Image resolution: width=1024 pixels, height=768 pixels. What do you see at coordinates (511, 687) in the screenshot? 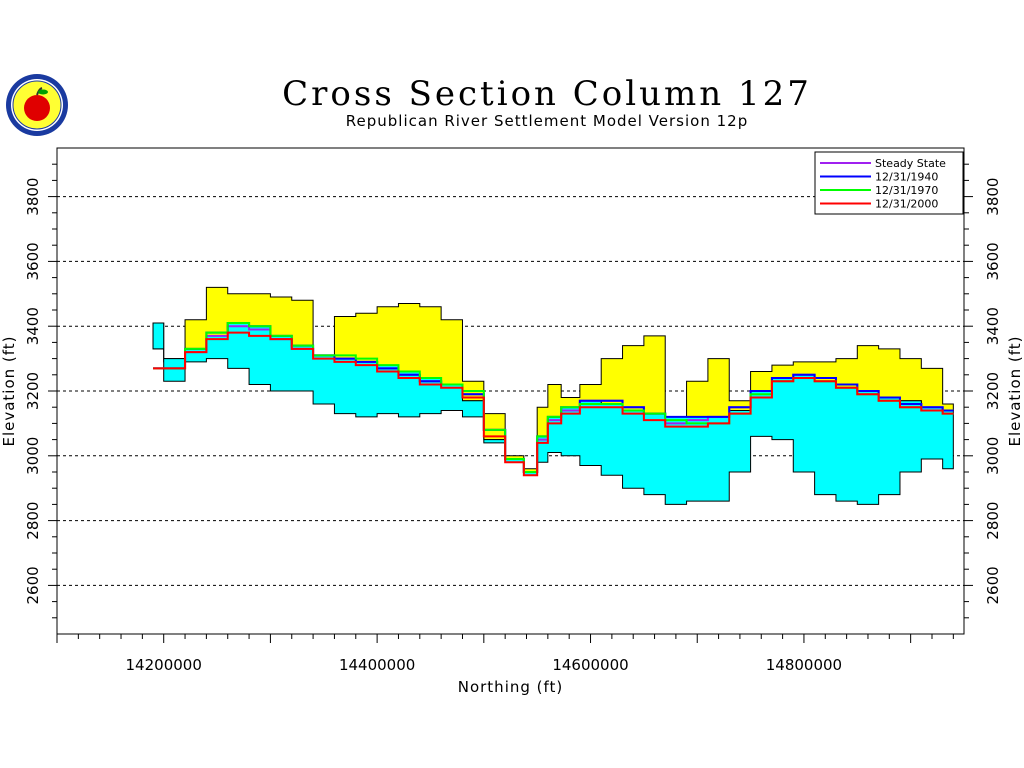
I see `x-axis-title: Northing (ft)` at bounding box center [511, 687].